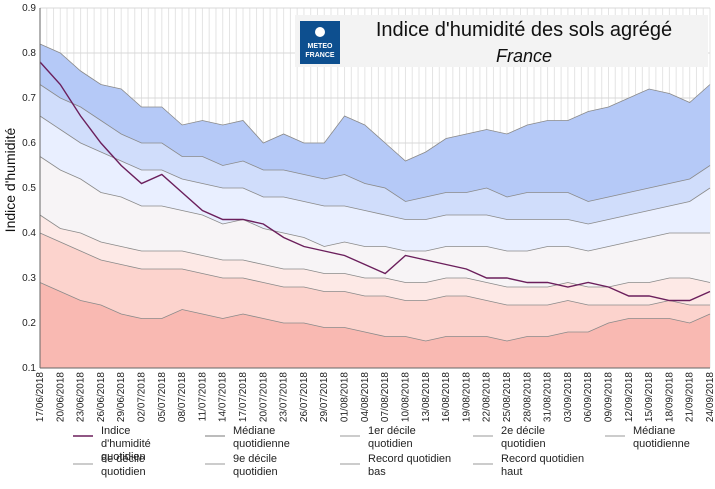  Describe the element at coordinates (81, 397) in the screenshot. I see `x-tick-label: 23/06/2018` at that location.